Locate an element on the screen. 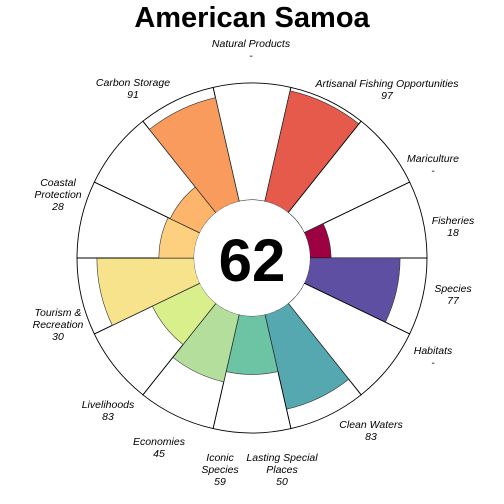 This screenshot has width=504, height=504. center-circle is located at coordinates (252, 258).